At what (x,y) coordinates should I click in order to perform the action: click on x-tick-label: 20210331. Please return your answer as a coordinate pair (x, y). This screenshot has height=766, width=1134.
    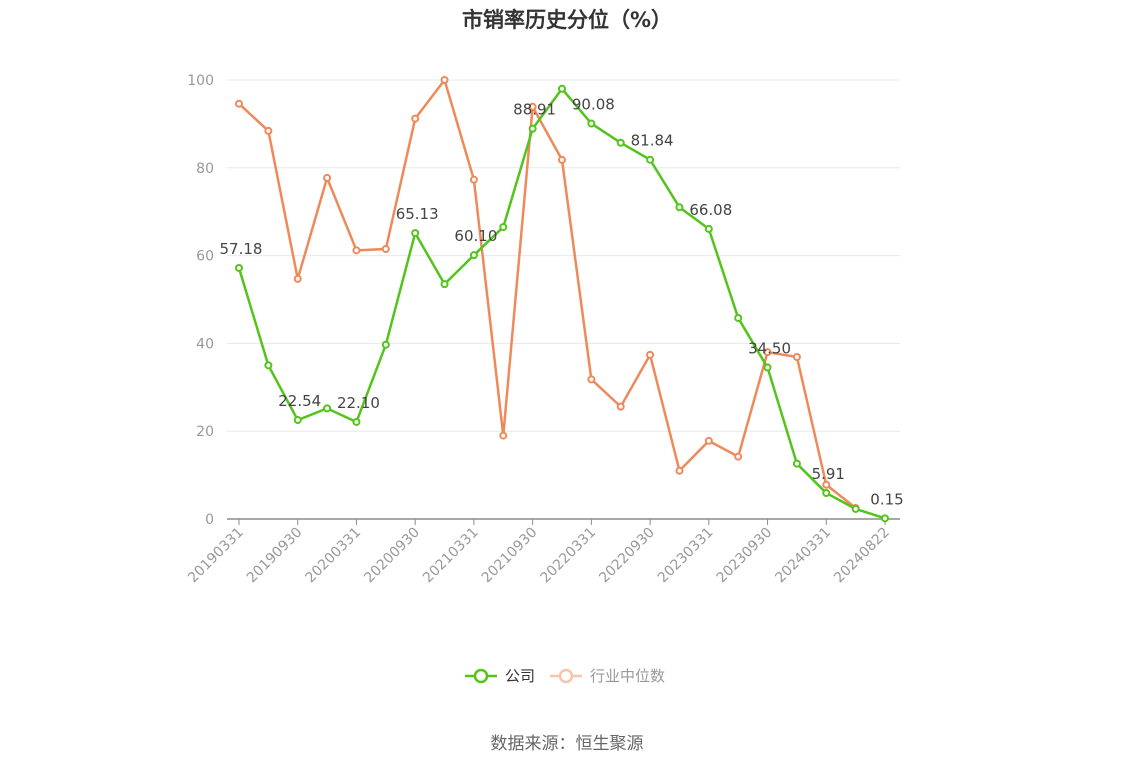
    Looking at the image, I should click on (451, 556).